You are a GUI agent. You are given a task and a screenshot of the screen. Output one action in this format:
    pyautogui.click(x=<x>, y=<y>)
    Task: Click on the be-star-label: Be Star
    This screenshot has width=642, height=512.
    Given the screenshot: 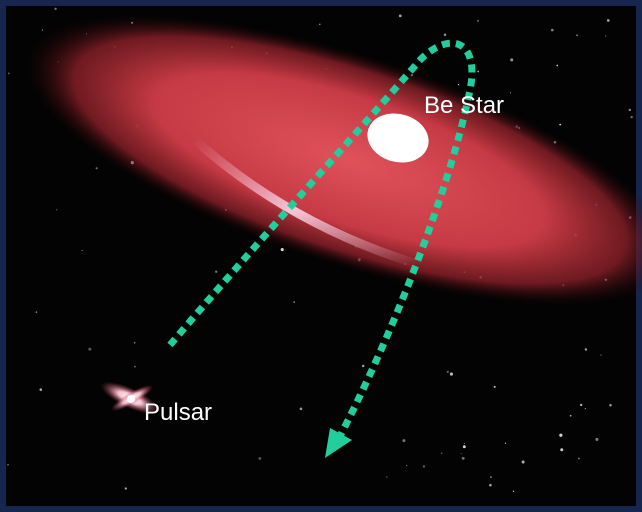 What is the action you would take?
    pyautogui.click(x=464, y=105)
    